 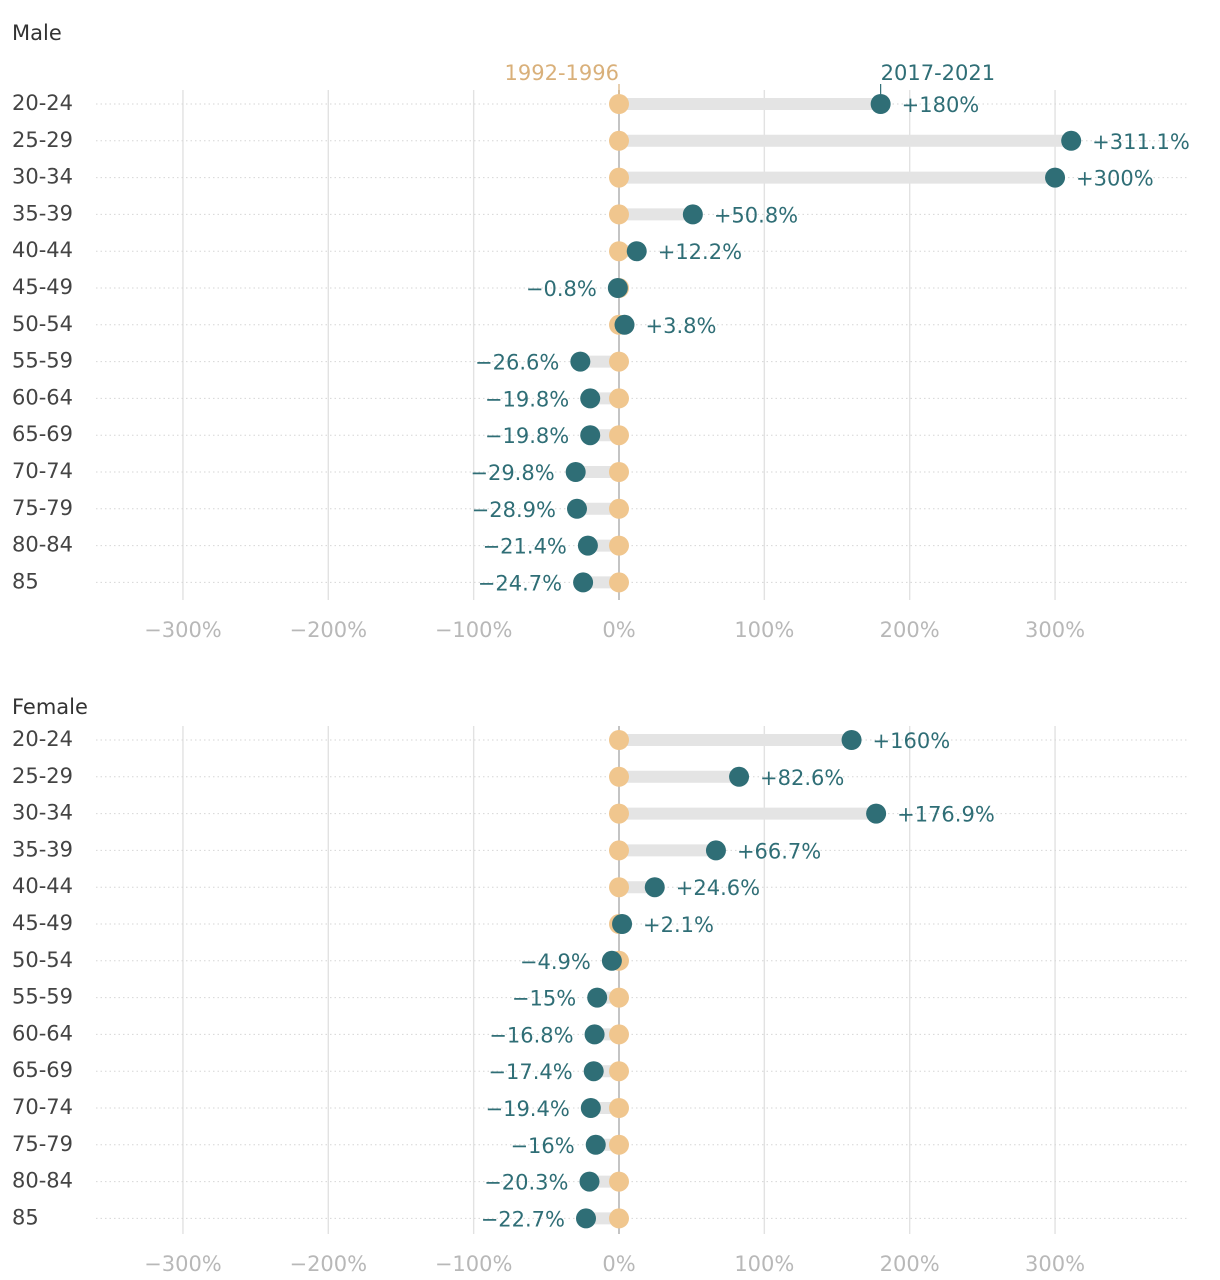 I want to click on female-tick-label: 100%, so click(x=764, y=1264).